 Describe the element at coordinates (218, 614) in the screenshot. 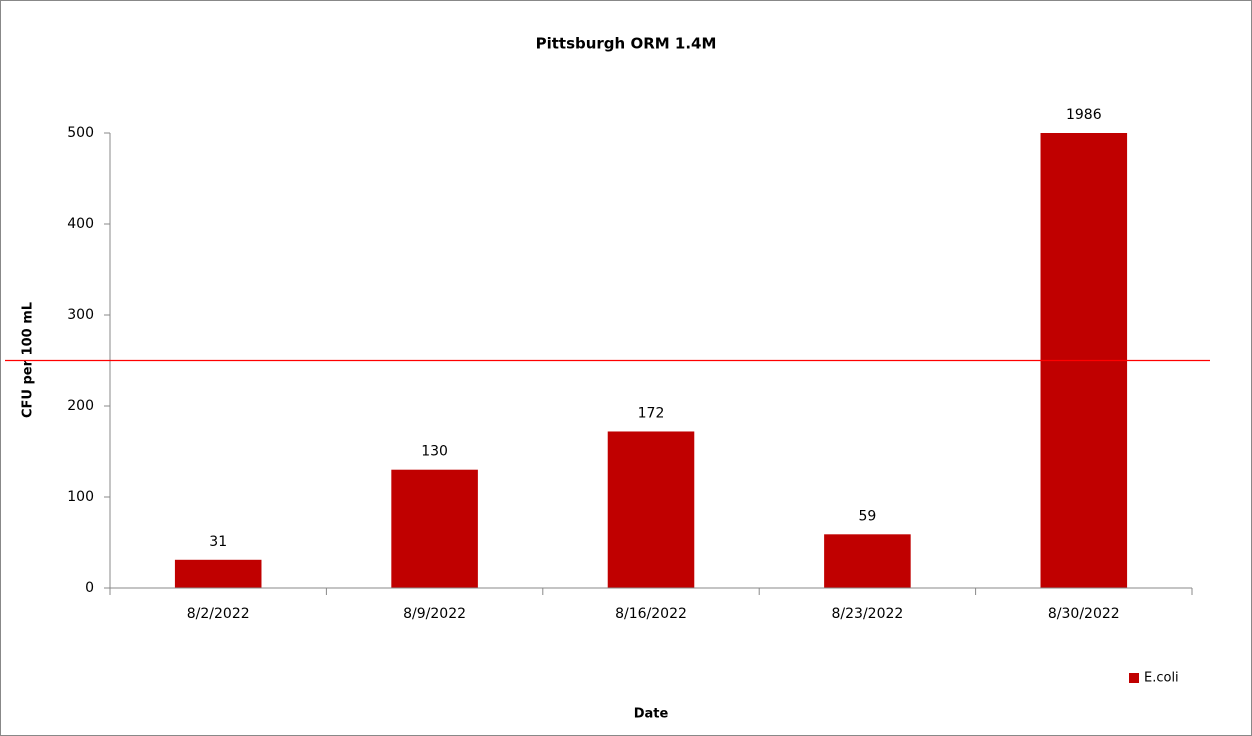

I see `x-tick-label: 8/2/2022` at that location.